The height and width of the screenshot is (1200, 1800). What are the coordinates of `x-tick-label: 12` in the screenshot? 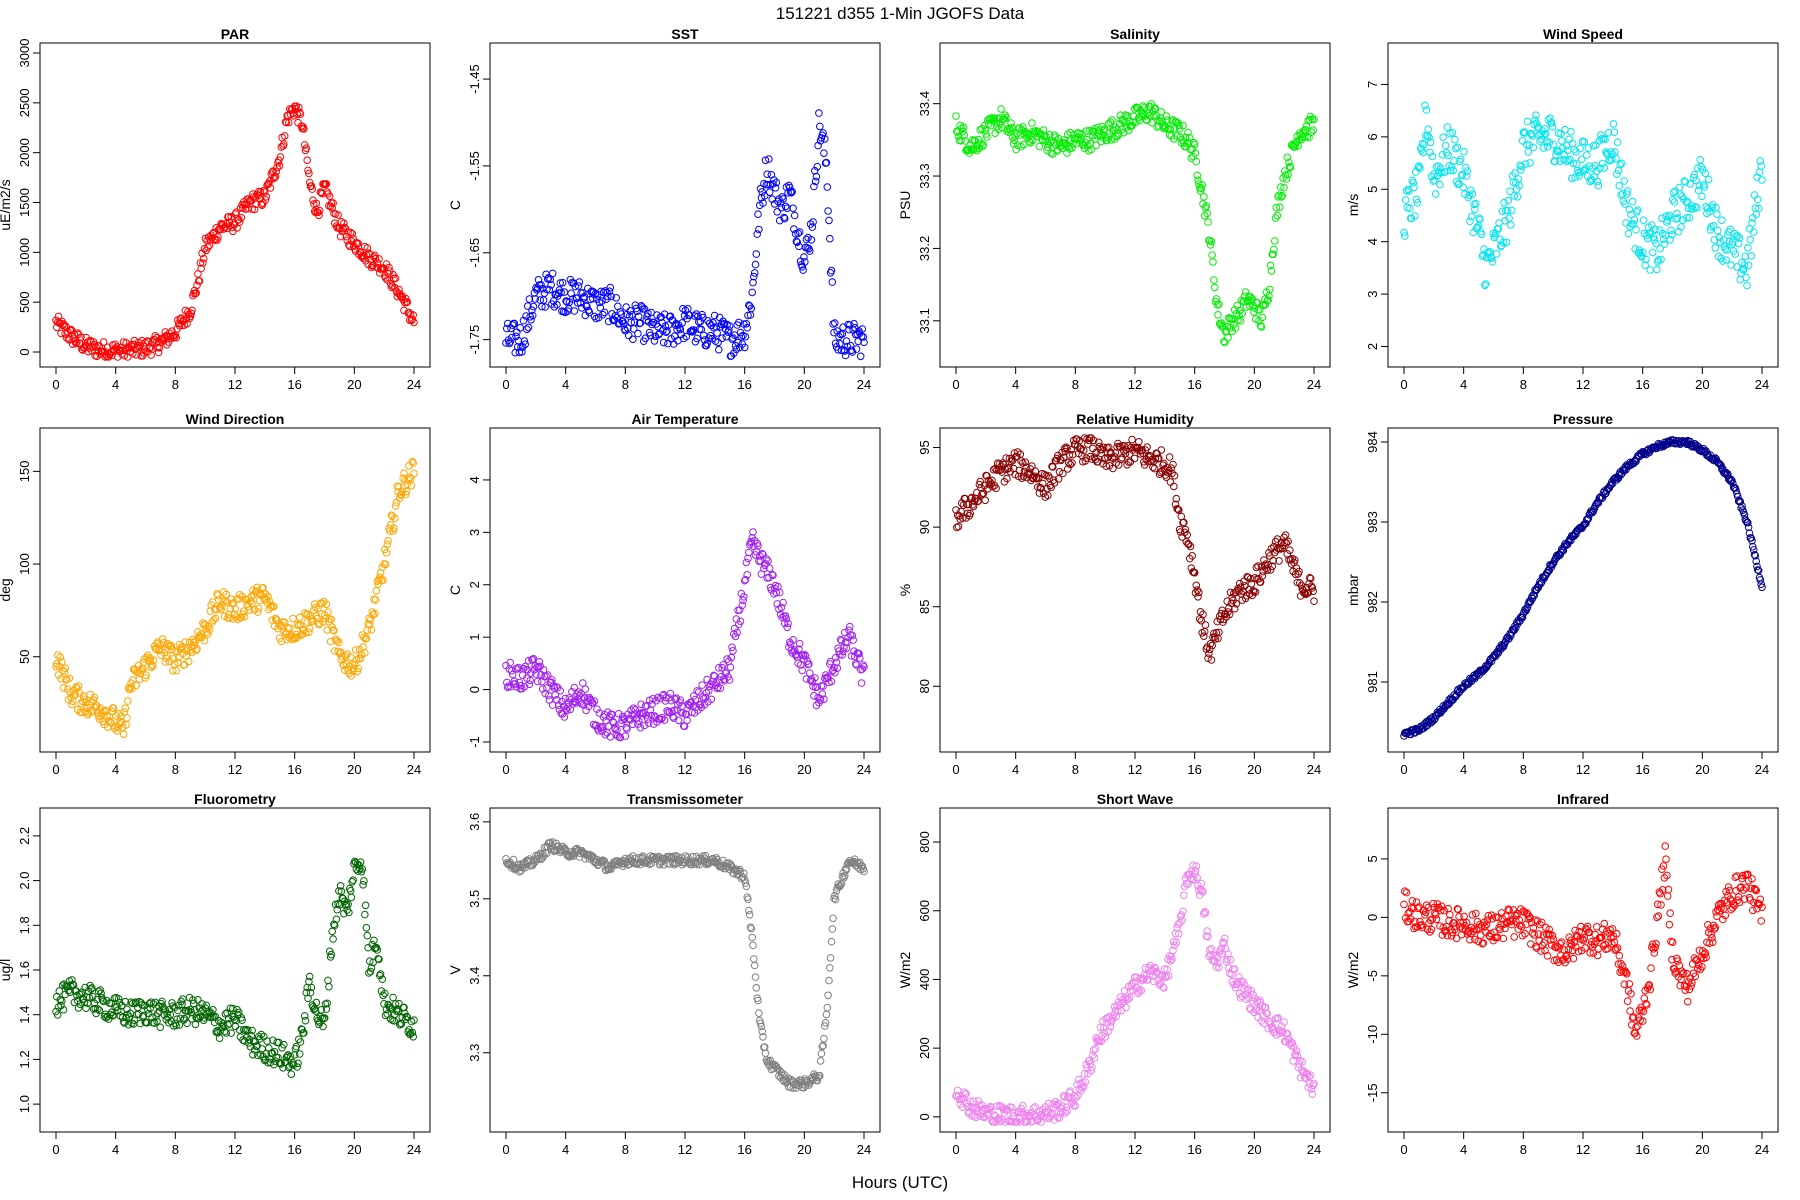 It's located at (1583, 769).